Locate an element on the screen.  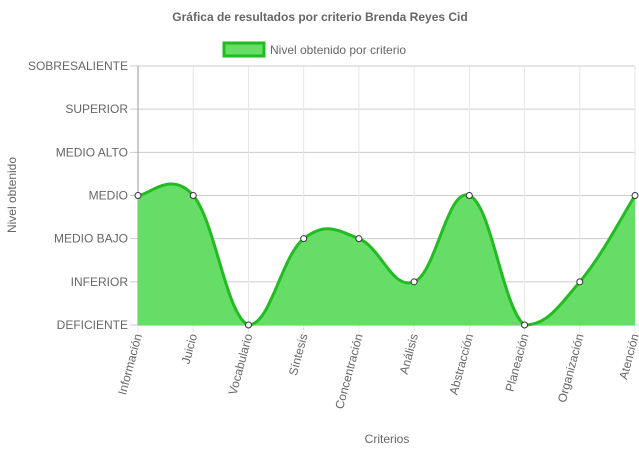
point-organizacion is located at coordinates (580, 282).